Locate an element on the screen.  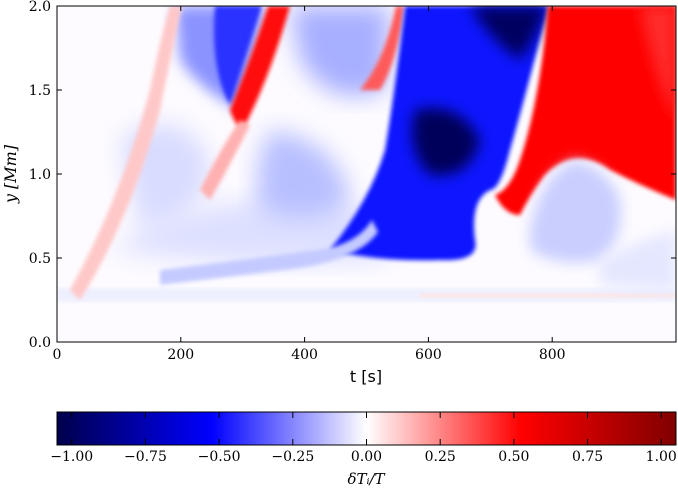
colorbar-tick-label: 1.00 is located at coordinates (661, 457).